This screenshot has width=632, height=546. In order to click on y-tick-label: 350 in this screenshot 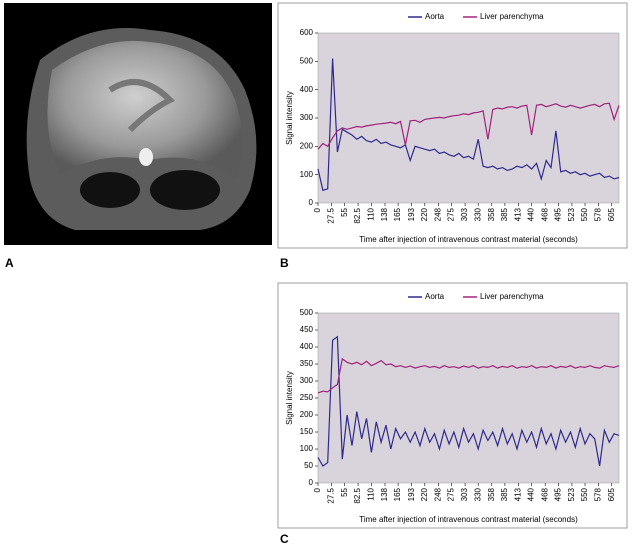, I will do `click(307, 363)`.